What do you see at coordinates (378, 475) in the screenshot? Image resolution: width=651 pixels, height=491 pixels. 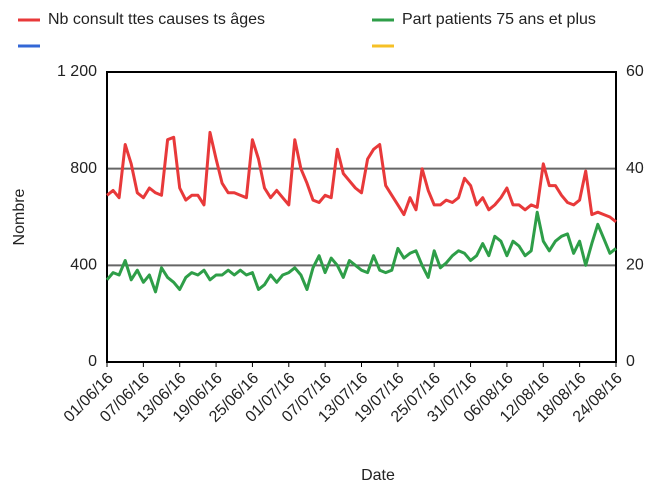 I see `x-axis-label: Date` at bounding box center [378, 475].